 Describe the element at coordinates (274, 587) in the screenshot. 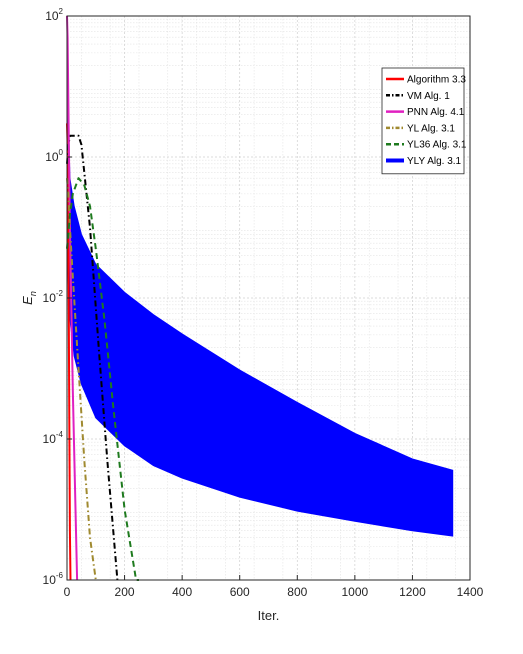

I see `x-ticks: 0 200 400 600 800 1000 1200 1400` at that location.